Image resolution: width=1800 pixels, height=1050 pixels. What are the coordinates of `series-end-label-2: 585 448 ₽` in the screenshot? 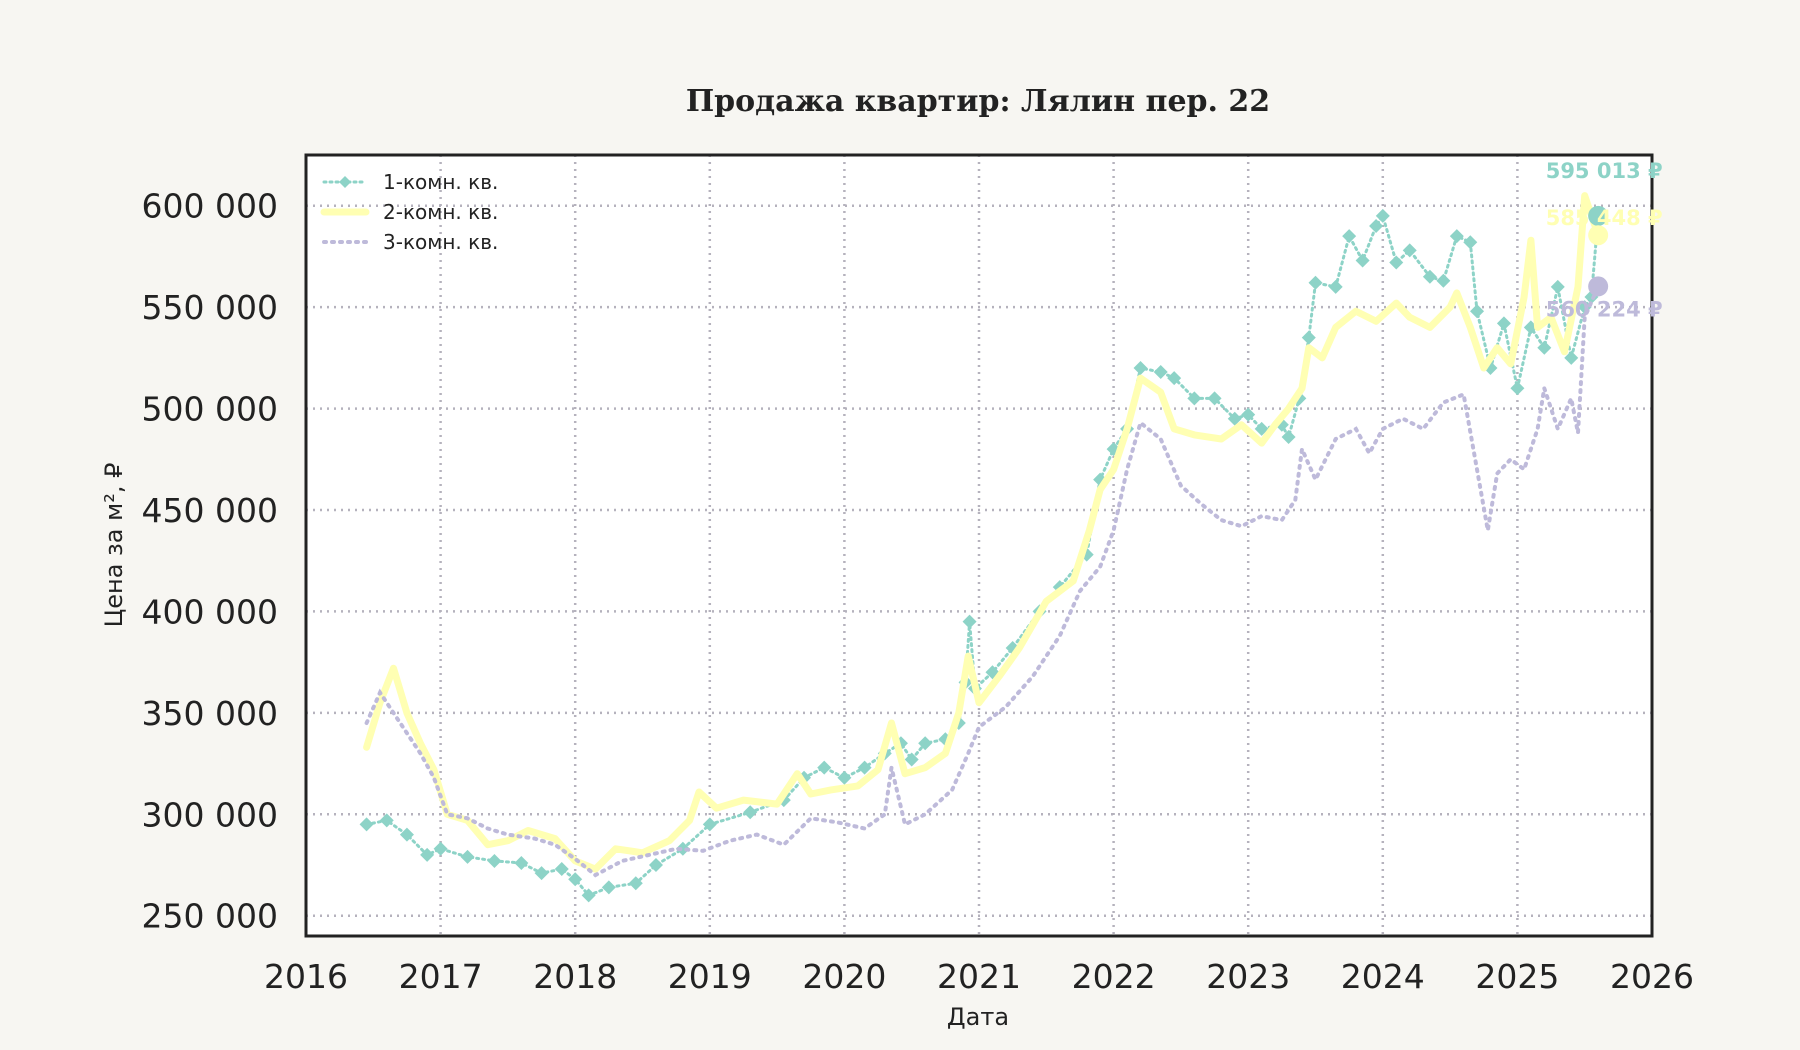 It's located at (1604, 218).